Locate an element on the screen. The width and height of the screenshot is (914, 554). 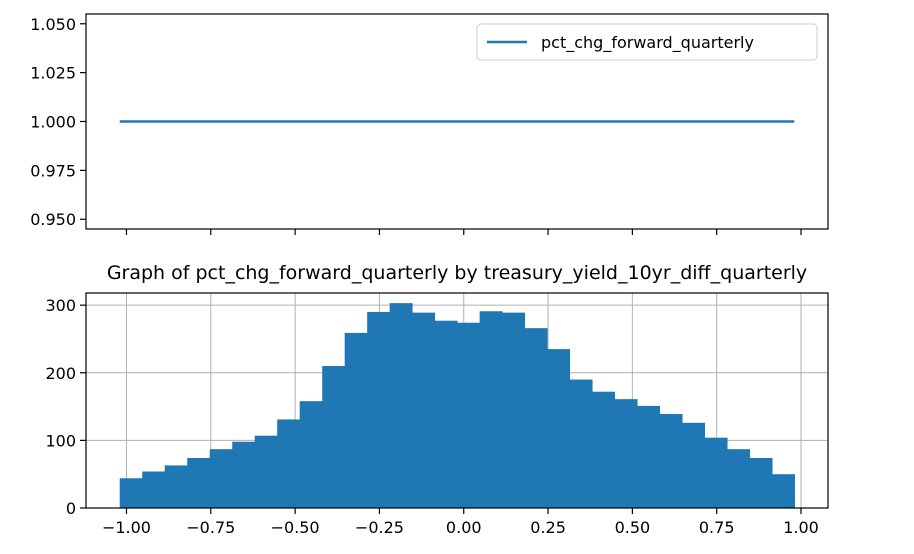
top-y-tick-label: 1.025 is located at coordinates (53, 73).